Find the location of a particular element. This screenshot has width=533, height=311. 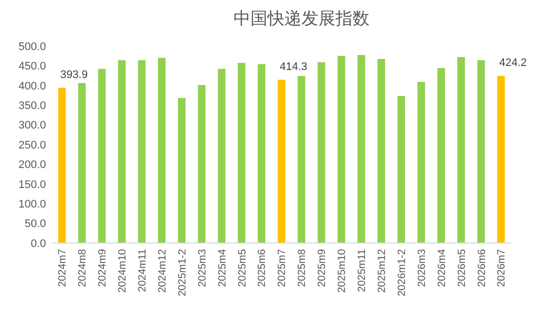

data-label: 424.2 is located at coordinates (513, 62).